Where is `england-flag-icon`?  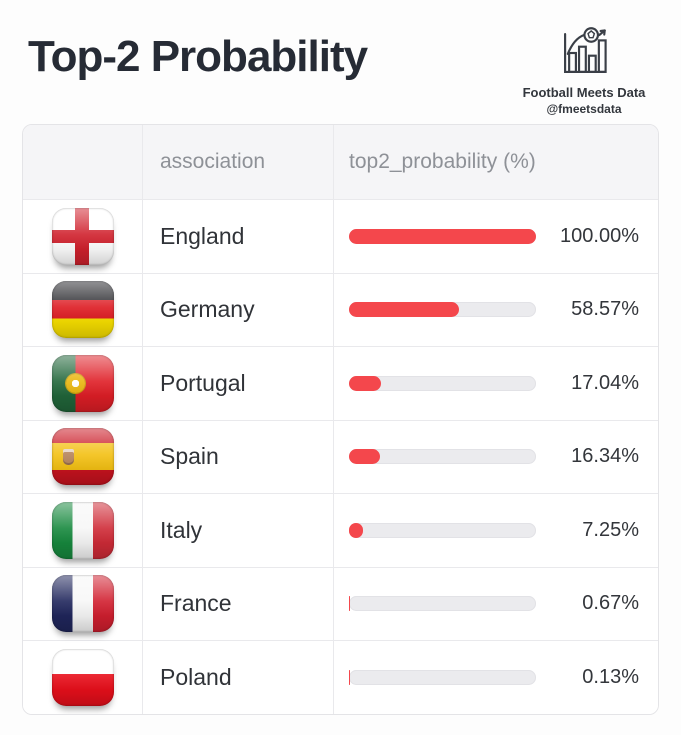
england-flag-icon is located at coordinates (82, 236).